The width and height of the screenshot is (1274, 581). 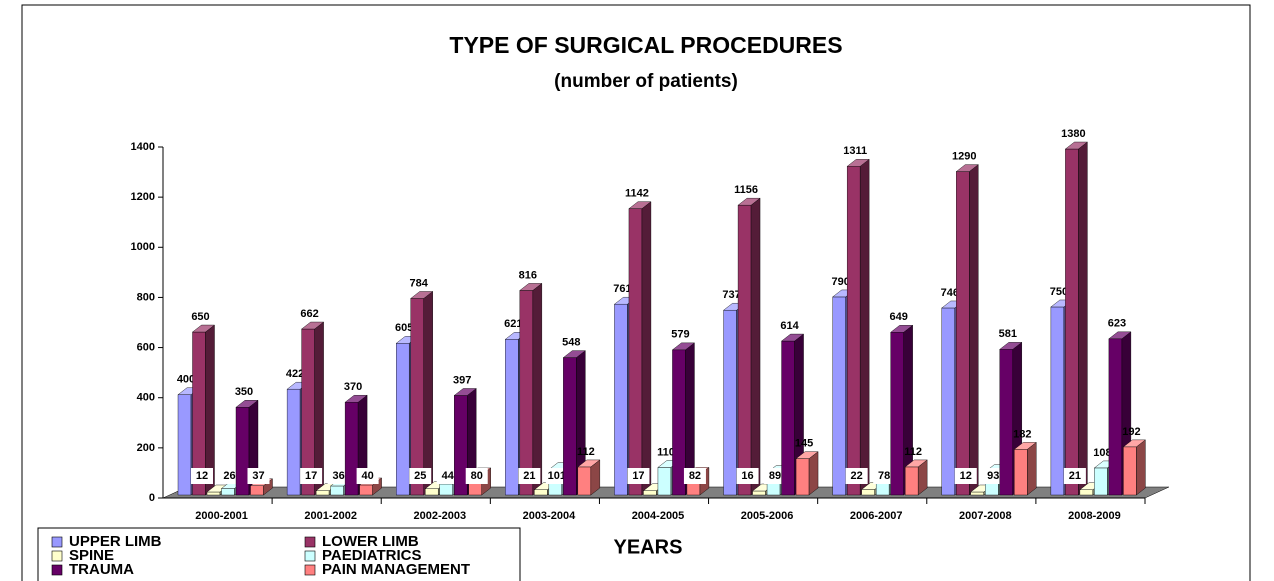 I want to click on value-label: 1311, so click(x=855, y=151).